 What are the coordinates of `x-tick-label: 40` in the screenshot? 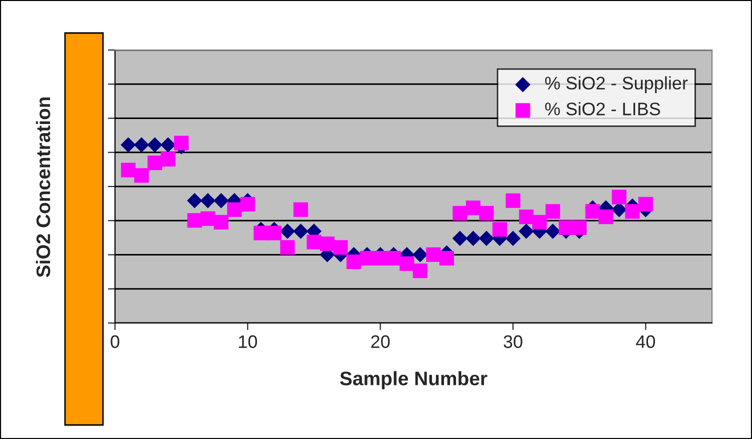 It's located at (646, 341).